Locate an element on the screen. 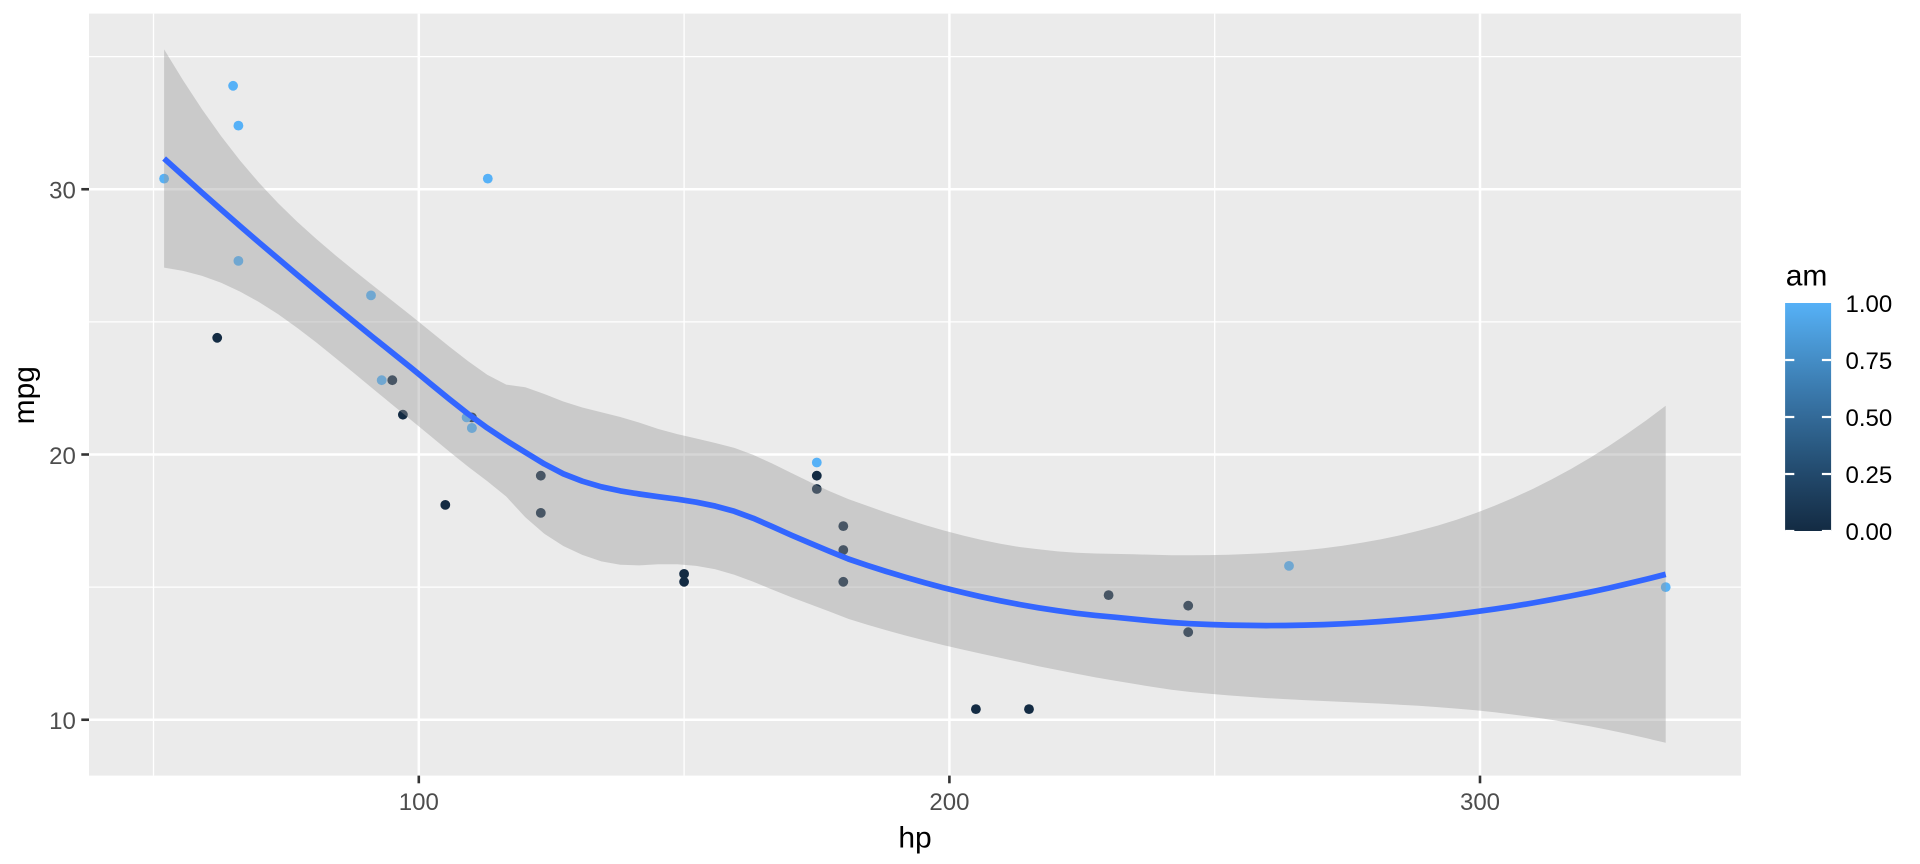 This screenshot has height=864, width=1920. svg-text: hp is located at coordinates (914, 837).